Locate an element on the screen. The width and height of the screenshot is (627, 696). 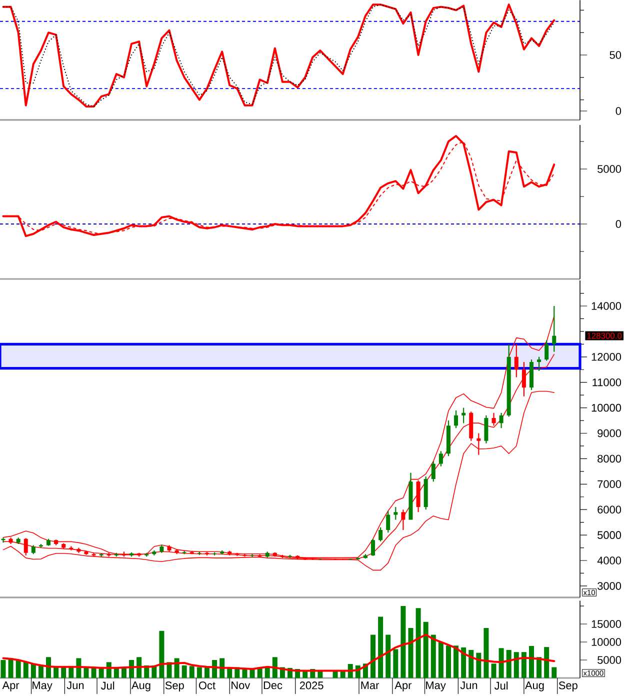
x-tick-label: Mar is located at coordinates (370, 686).